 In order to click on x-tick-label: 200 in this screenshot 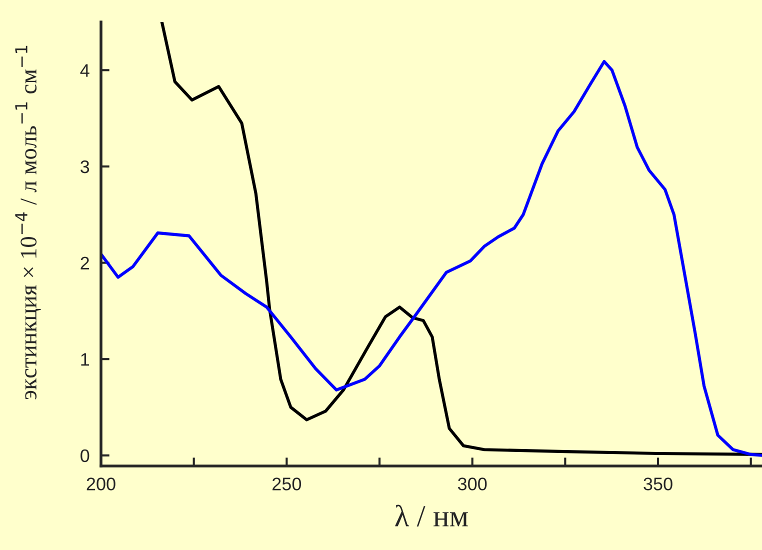, I will do `click(101, 484)`.